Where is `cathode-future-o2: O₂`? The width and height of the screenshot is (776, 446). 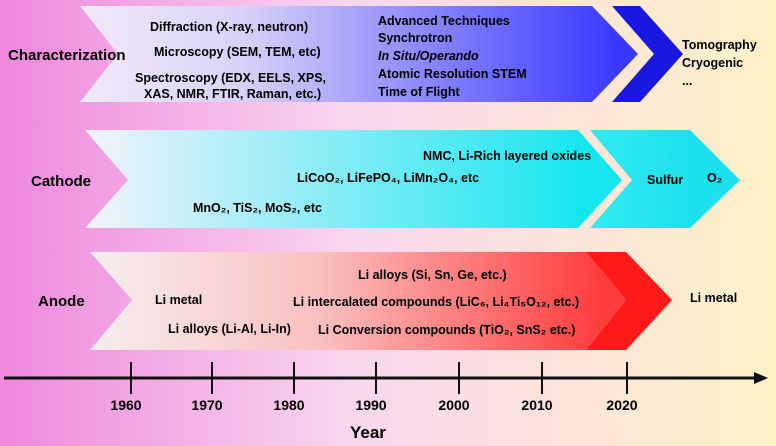
cathode-future-o2: O₂ is located at coordinates (714, 178).